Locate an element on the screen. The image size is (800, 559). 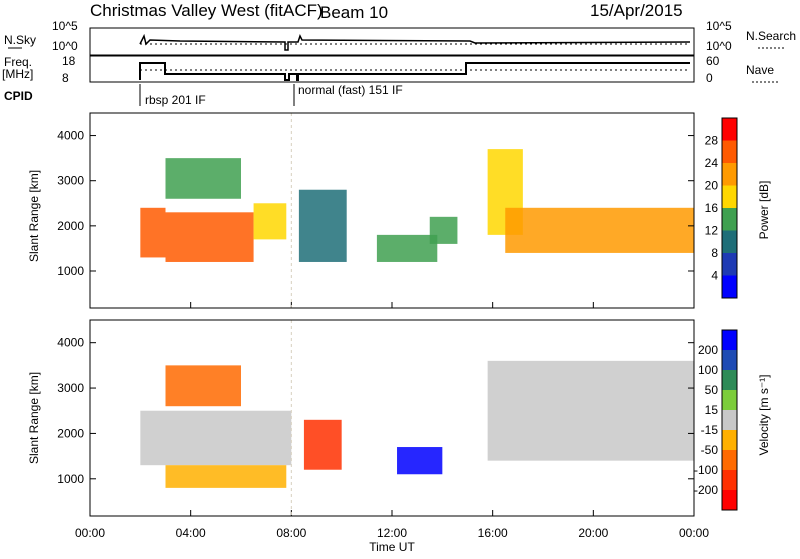
noise-panel-frame is located at coordinates (392, 41).